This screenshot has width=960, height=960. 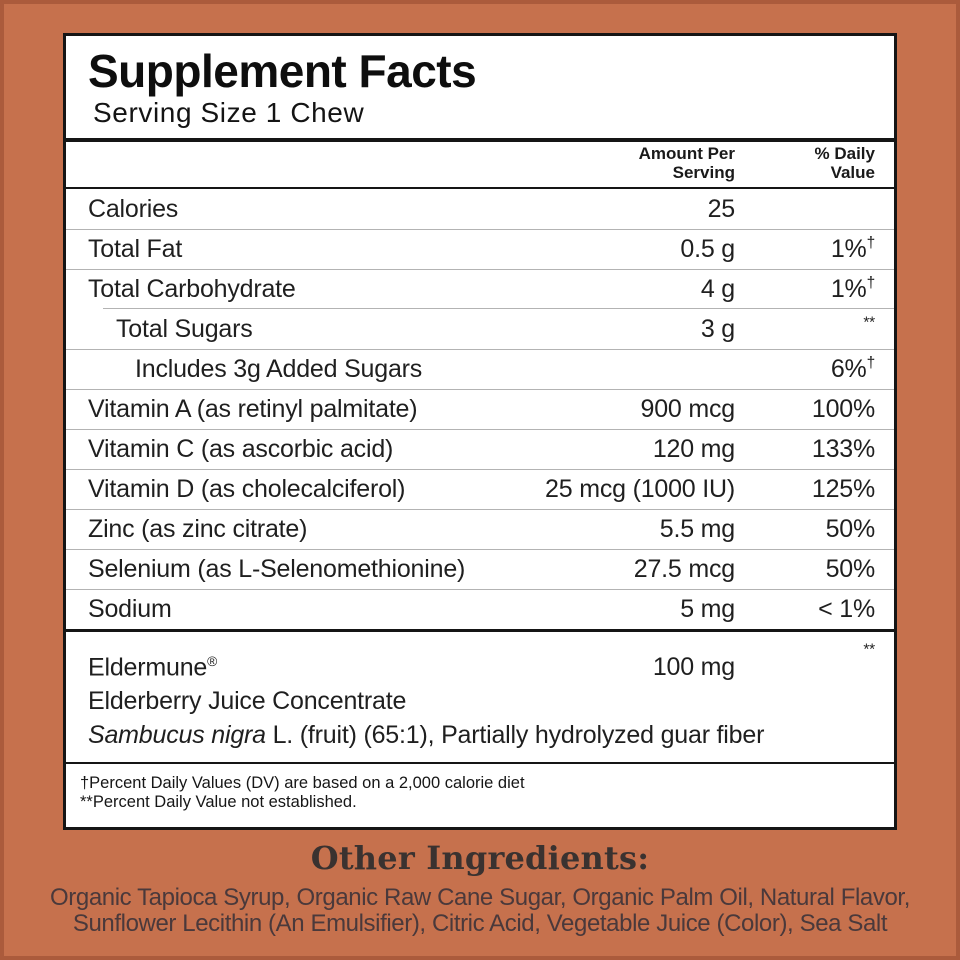 What do you see at coordinates (184, 328) in the screenshot?
I see `nutrient-name: Total Sugars` at bounding box center [184, 328].